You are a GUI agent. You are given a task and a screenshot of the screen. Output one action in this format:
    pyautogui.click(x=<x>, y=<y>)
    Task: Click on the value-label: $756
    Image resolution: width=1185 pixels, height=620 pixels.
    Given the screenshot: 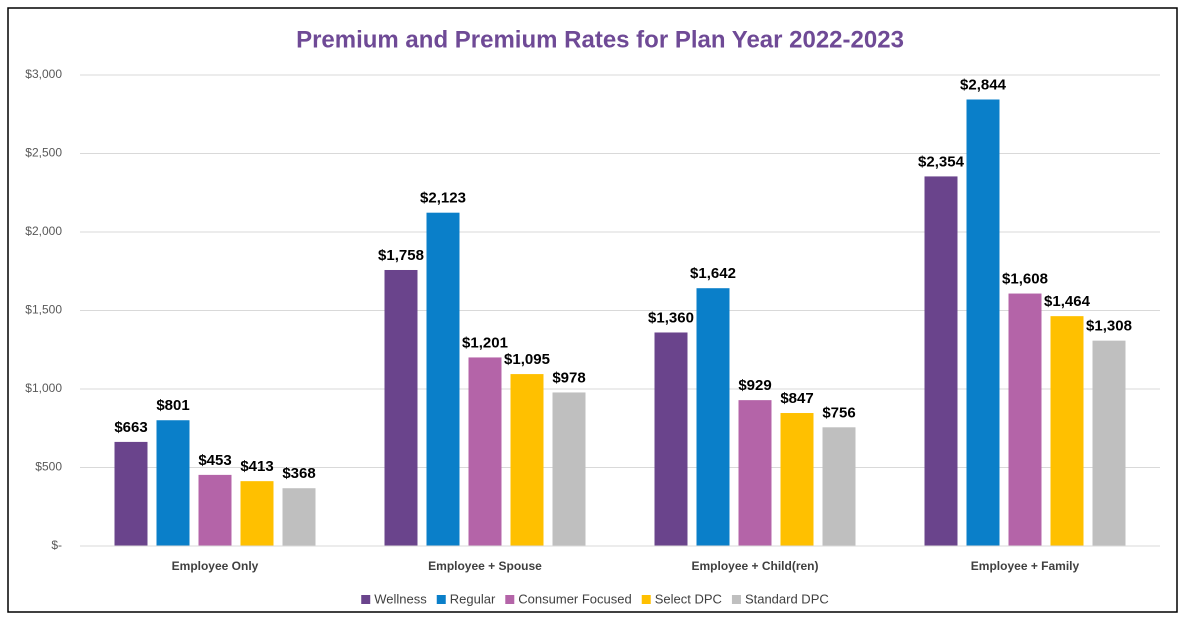 What is the action you would take?
    pyautogui.click(x=838, y=412)
    